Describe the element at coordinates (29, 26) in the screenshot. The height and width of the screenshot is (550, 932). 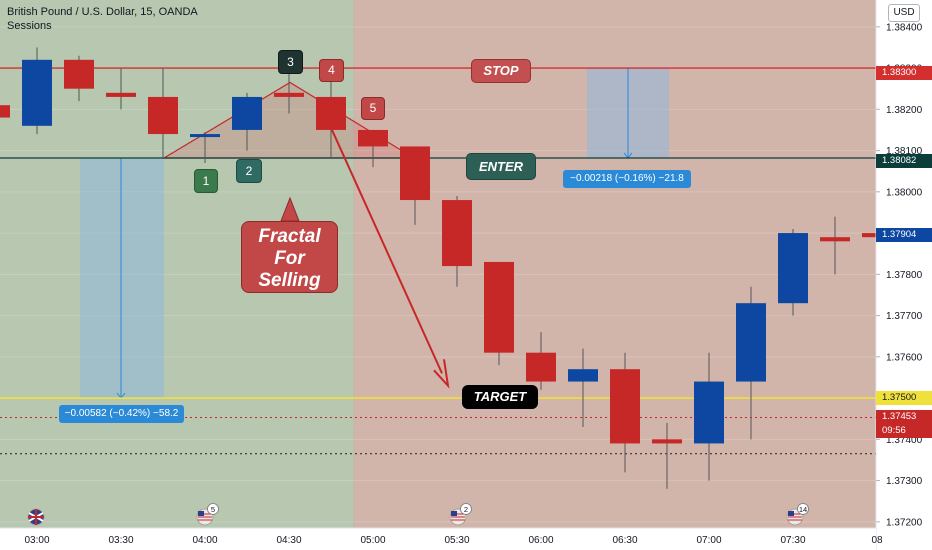
I see `indicator-name: Sessions` at that location.